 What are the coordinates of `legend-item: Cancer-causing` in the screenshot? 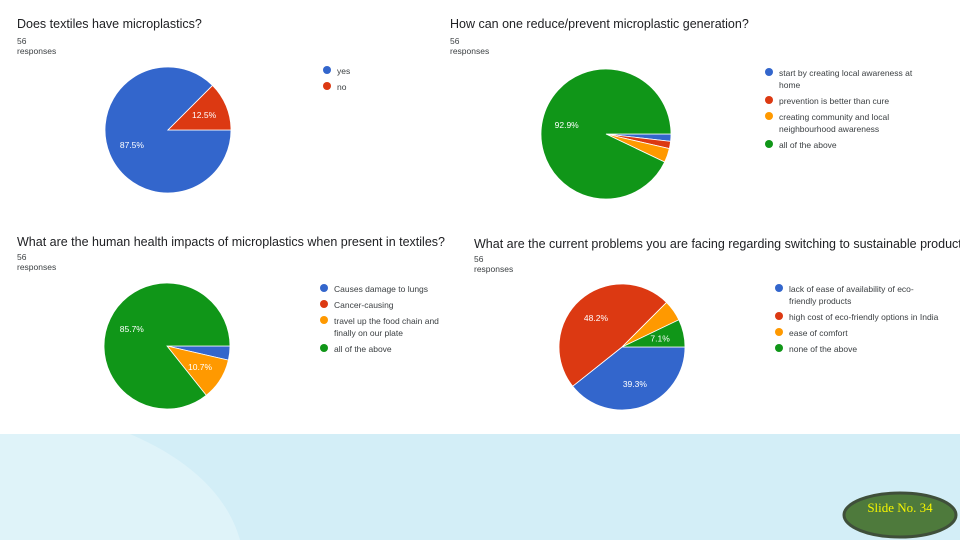 It's located at (390, 305).